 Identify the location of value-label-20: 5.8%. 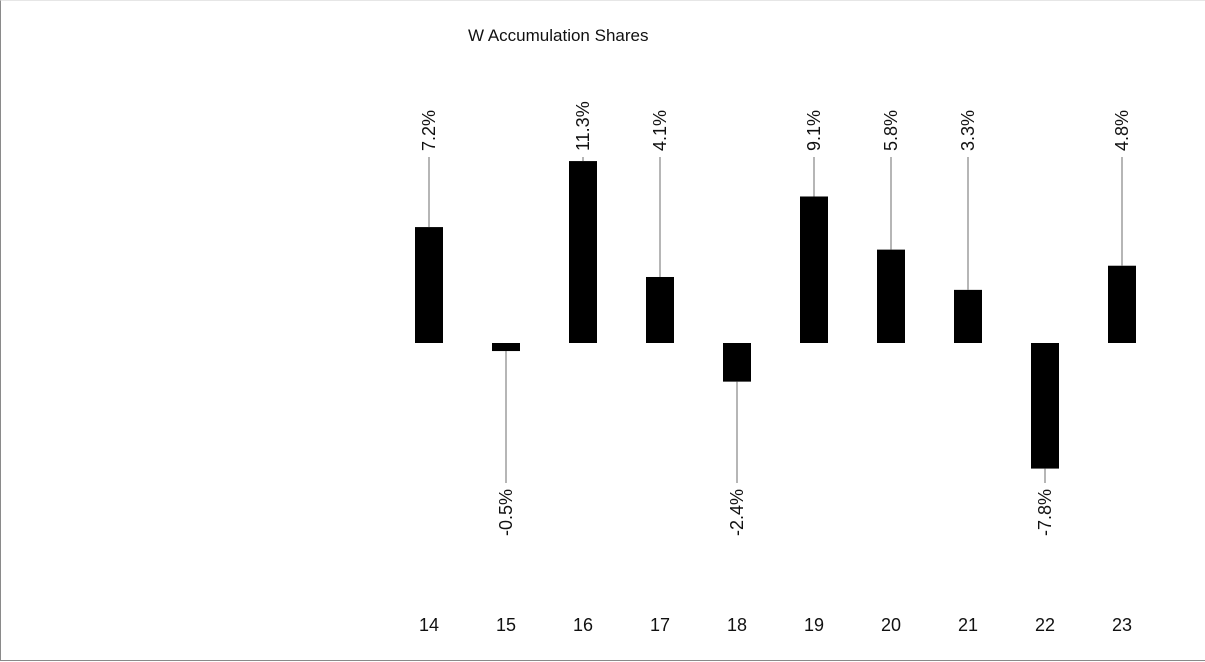
(891, 130).